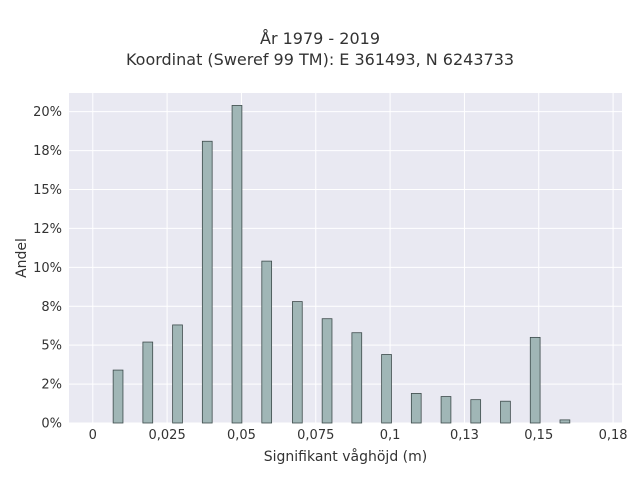 This screenshot has width=640, height=480. What do you see at coordinates (51, 385) in the screenshot?
I see `y-tick-label: 2%` at bounding box center [51, 385].